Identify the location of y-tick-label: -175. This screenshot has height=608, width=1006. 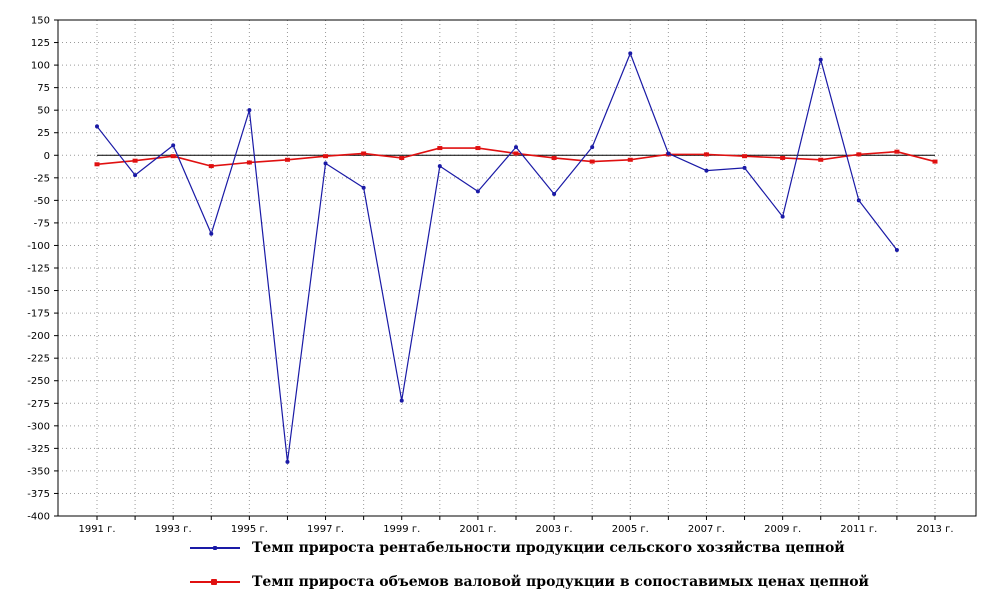
(38, 314).